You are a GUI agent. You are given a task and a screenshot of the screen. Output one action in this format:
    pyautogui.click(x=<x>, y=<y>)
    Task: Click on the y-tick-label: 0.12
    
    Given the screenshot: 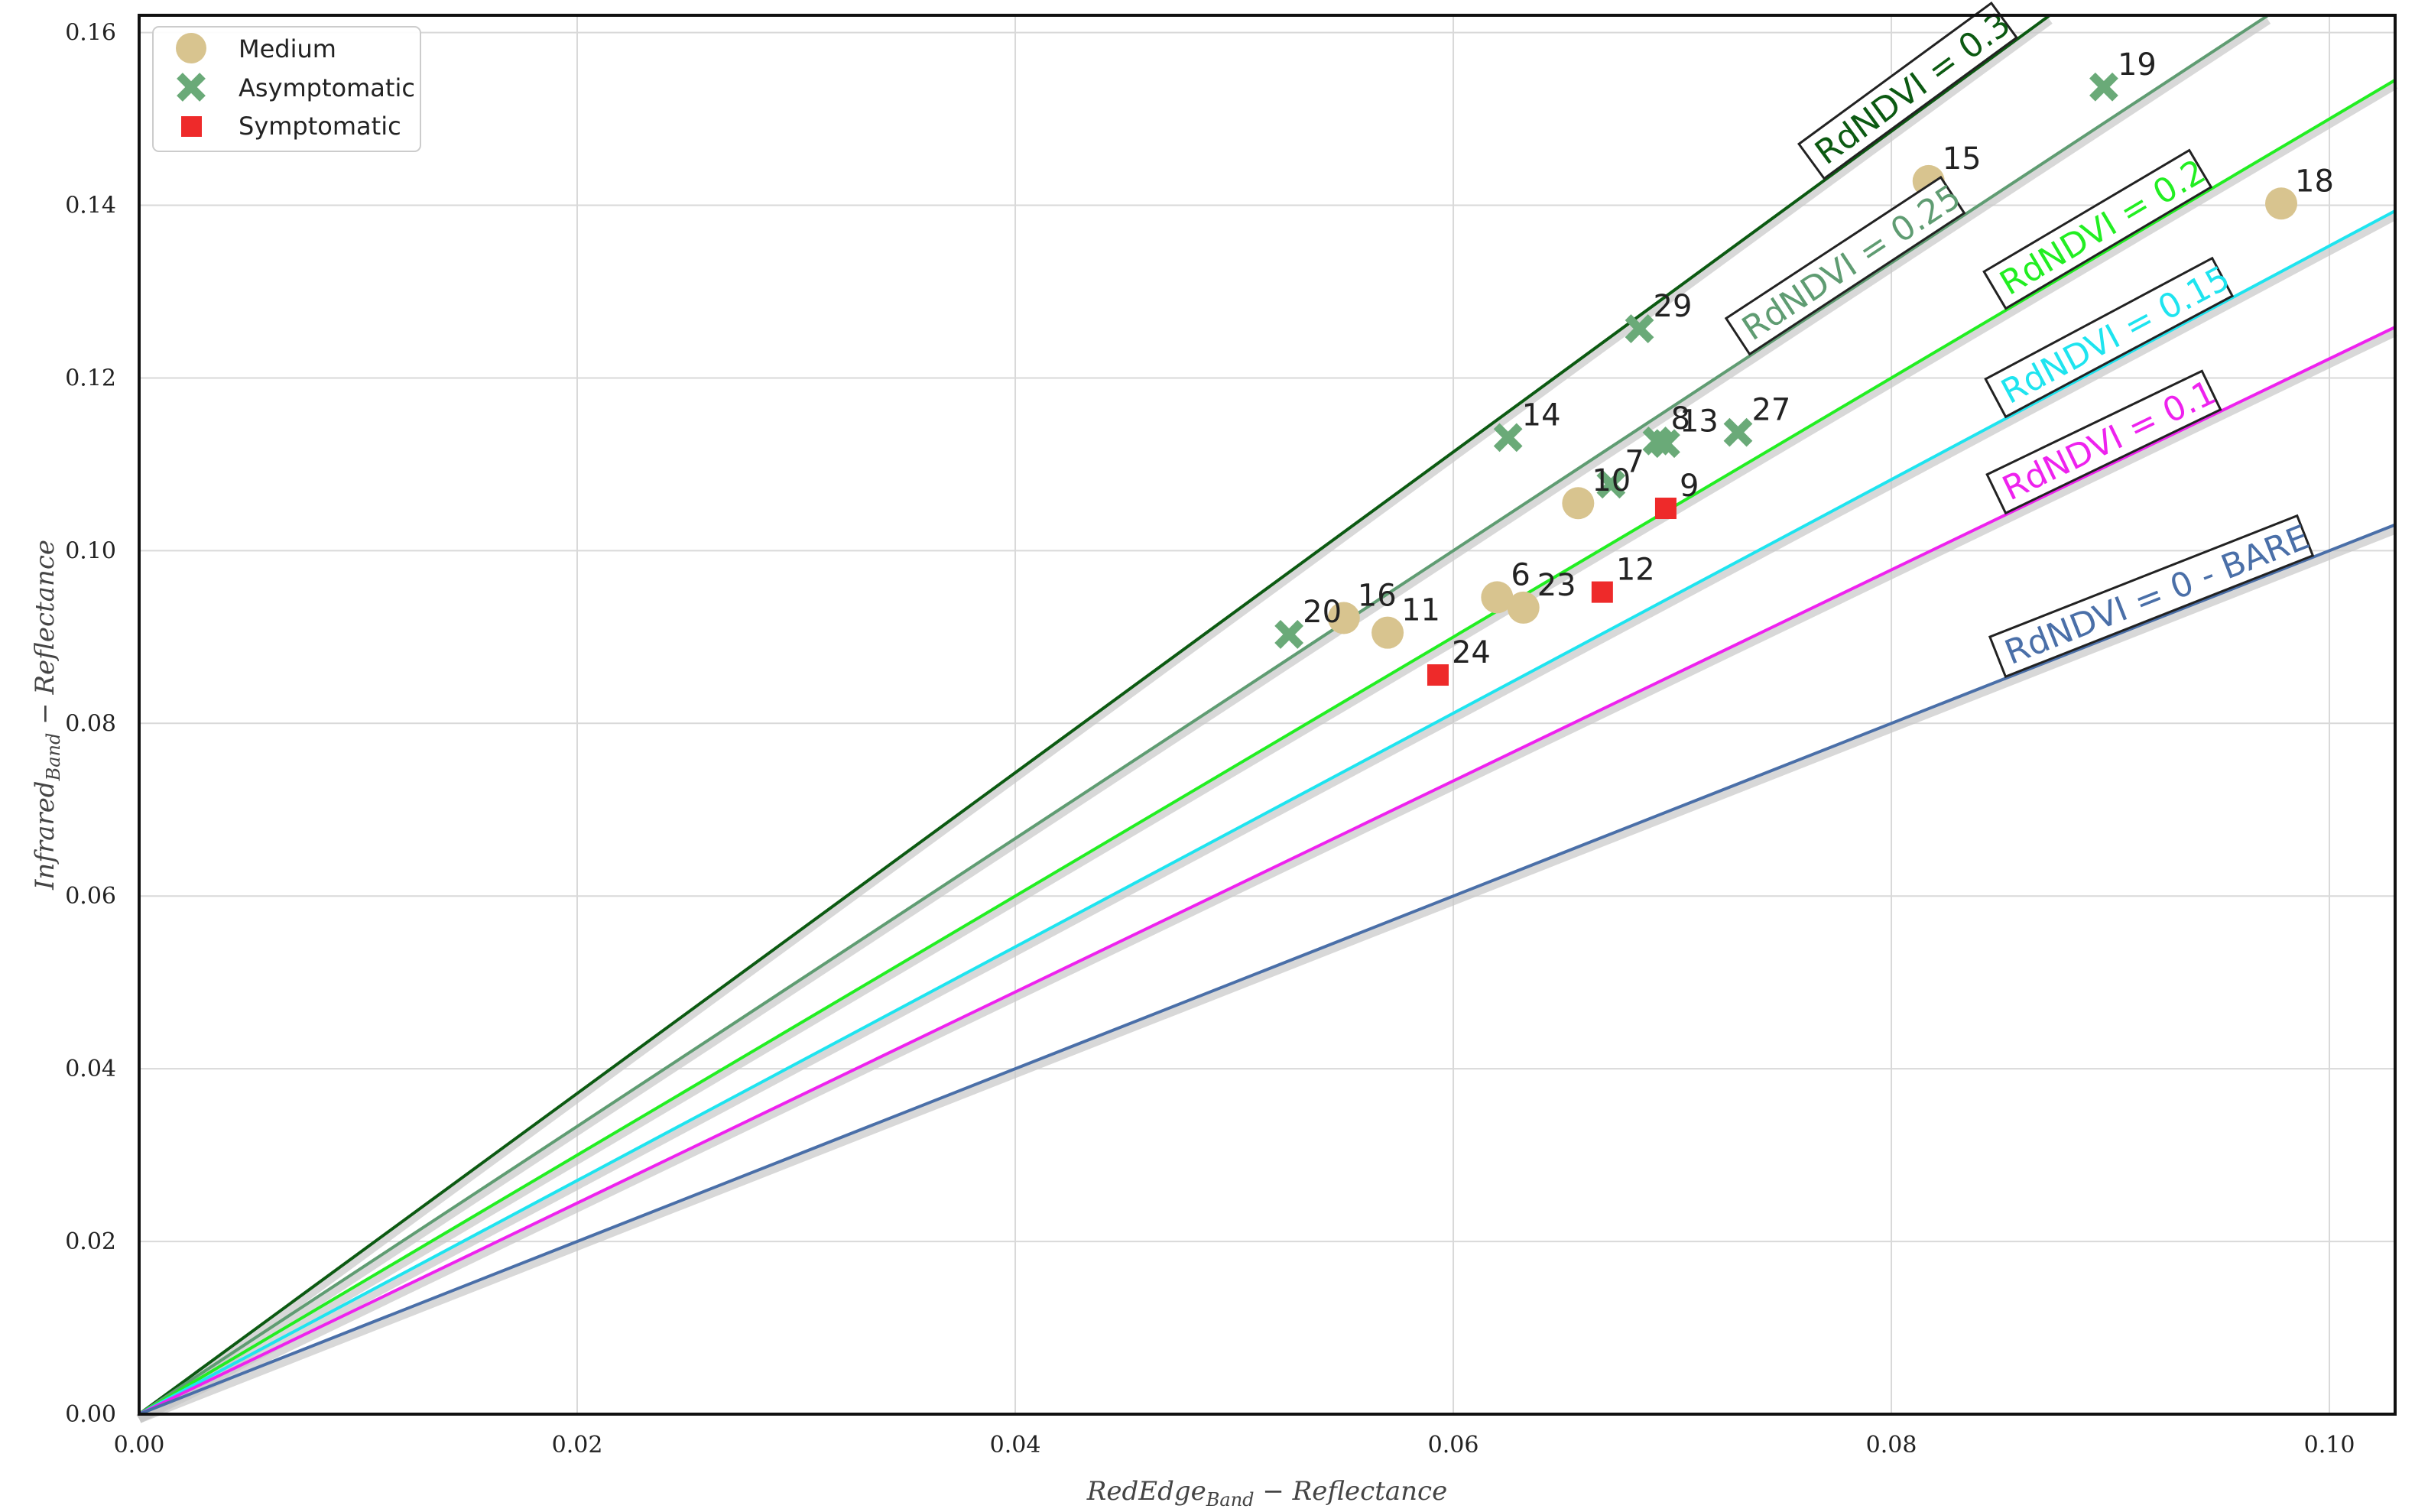 What is the action you would take?
    pyautogui.click(x=91, y=378)
    